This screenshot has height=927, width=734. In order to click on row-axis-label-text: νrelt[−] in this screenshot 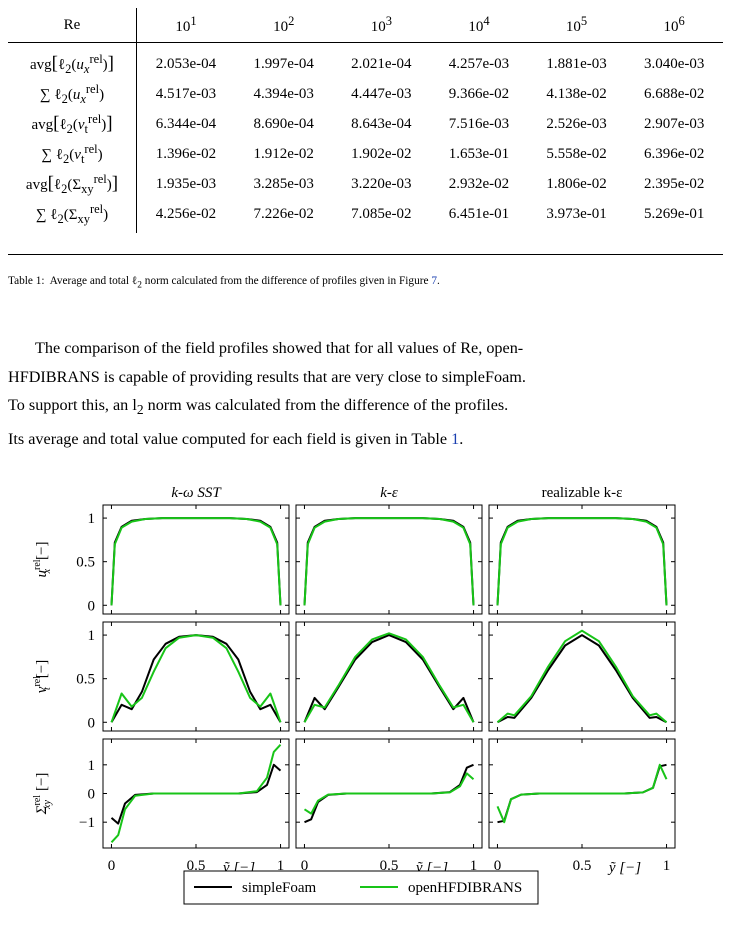, I will do `click(42, 676)`.